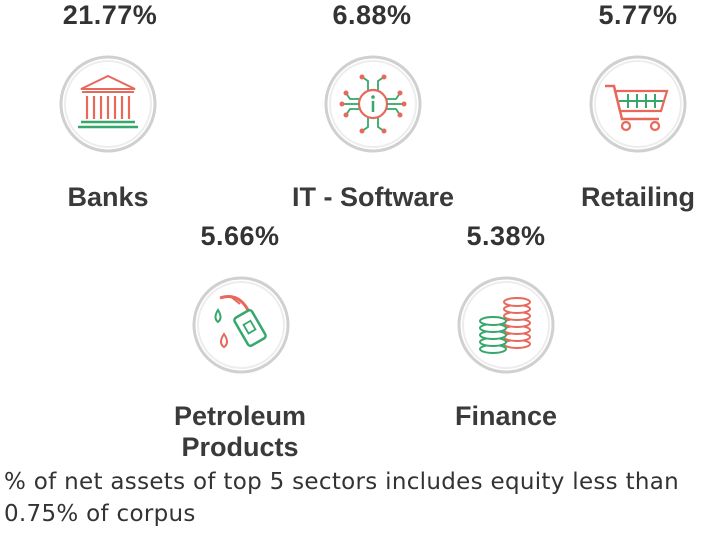  What do you see at coordinates (373, 104) in the screenshot?
I see `circuit-chip-icon` at bounding box center [373, 104].